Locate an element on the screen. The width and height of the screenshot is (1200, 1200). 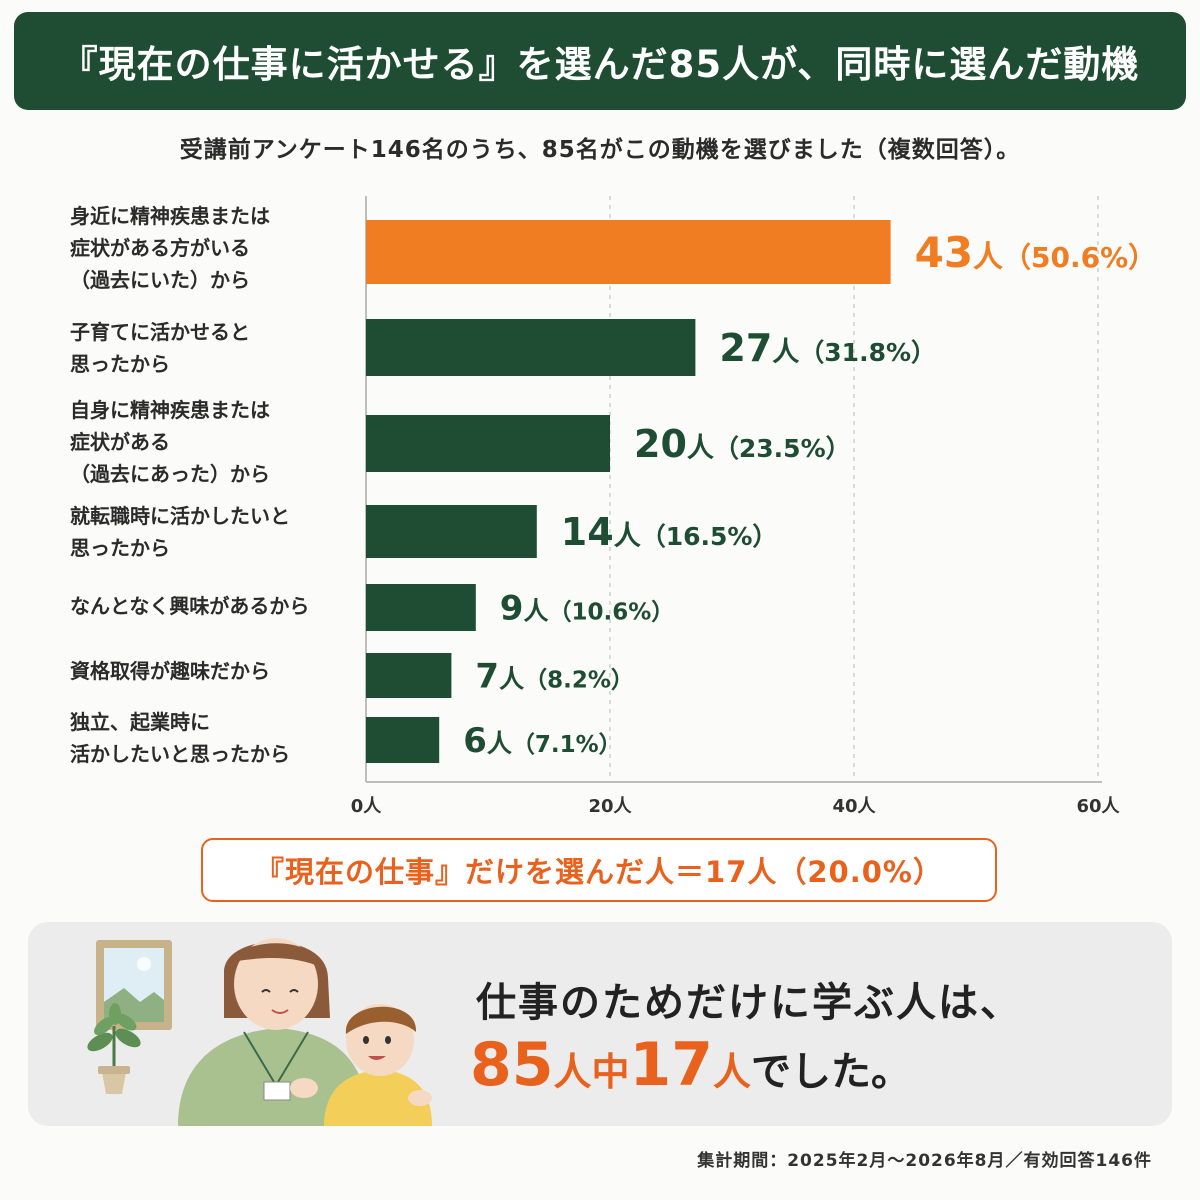
summary-text: 『現在の仕事』だけを選んだ人＝17人（20.0%） is located at coordinates (599, 872).